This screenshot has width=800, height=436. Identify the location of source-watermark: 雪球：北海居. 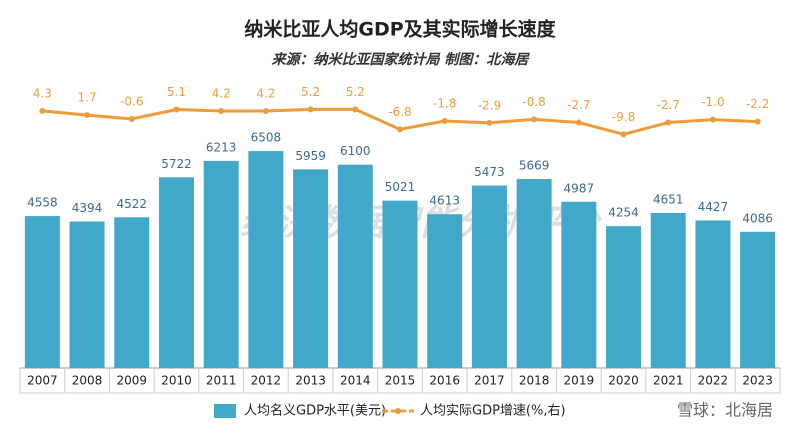
(725, 410).